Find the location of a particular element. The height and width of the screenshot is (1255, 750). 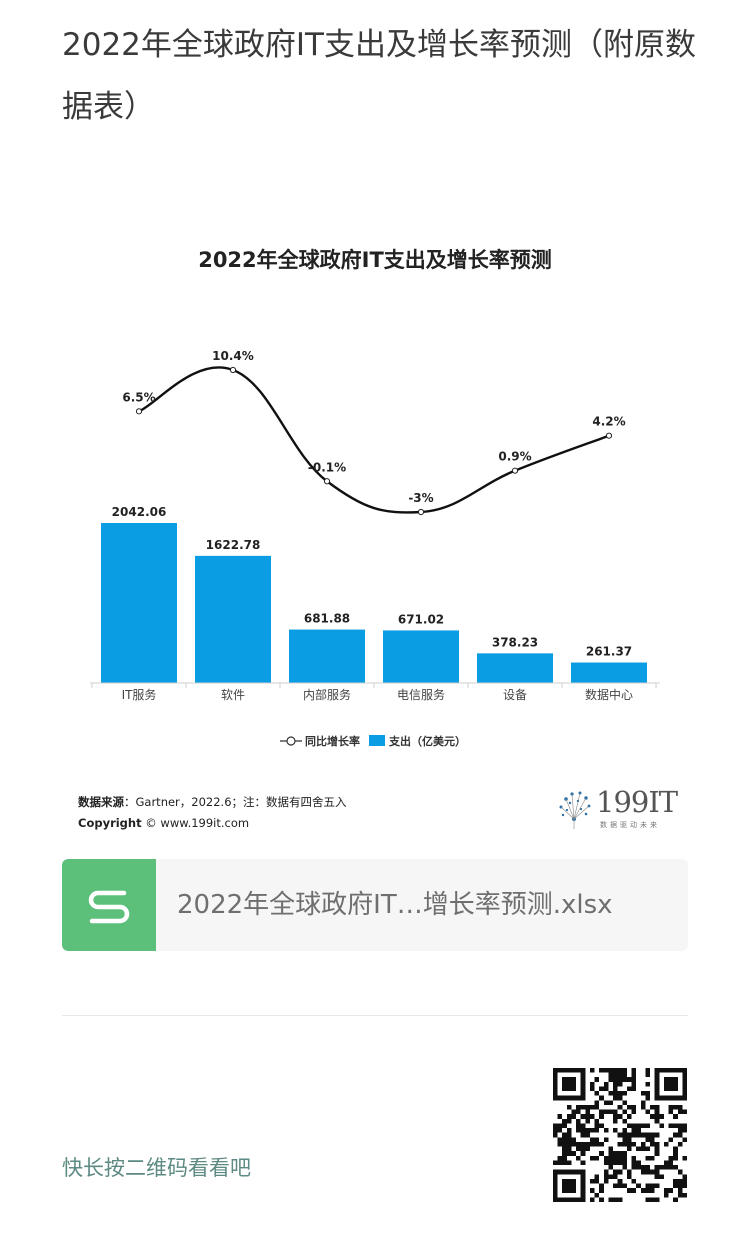

bar-value-label: 378.23 is located at coordinates (515, 642).